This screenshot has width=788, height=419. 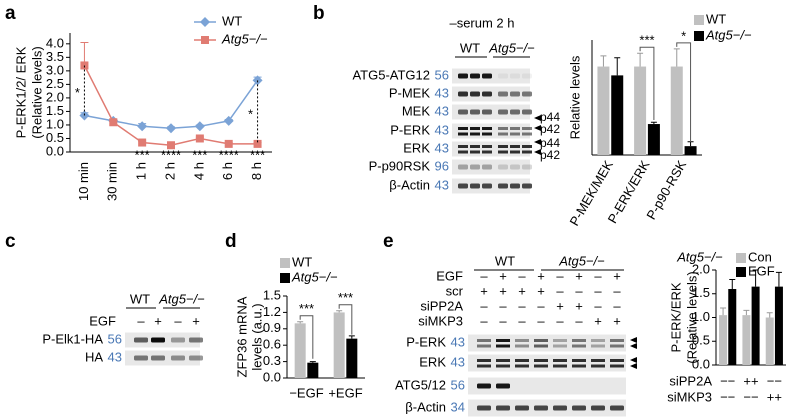 I want to click on error-bar, so click(x=300, y=322).